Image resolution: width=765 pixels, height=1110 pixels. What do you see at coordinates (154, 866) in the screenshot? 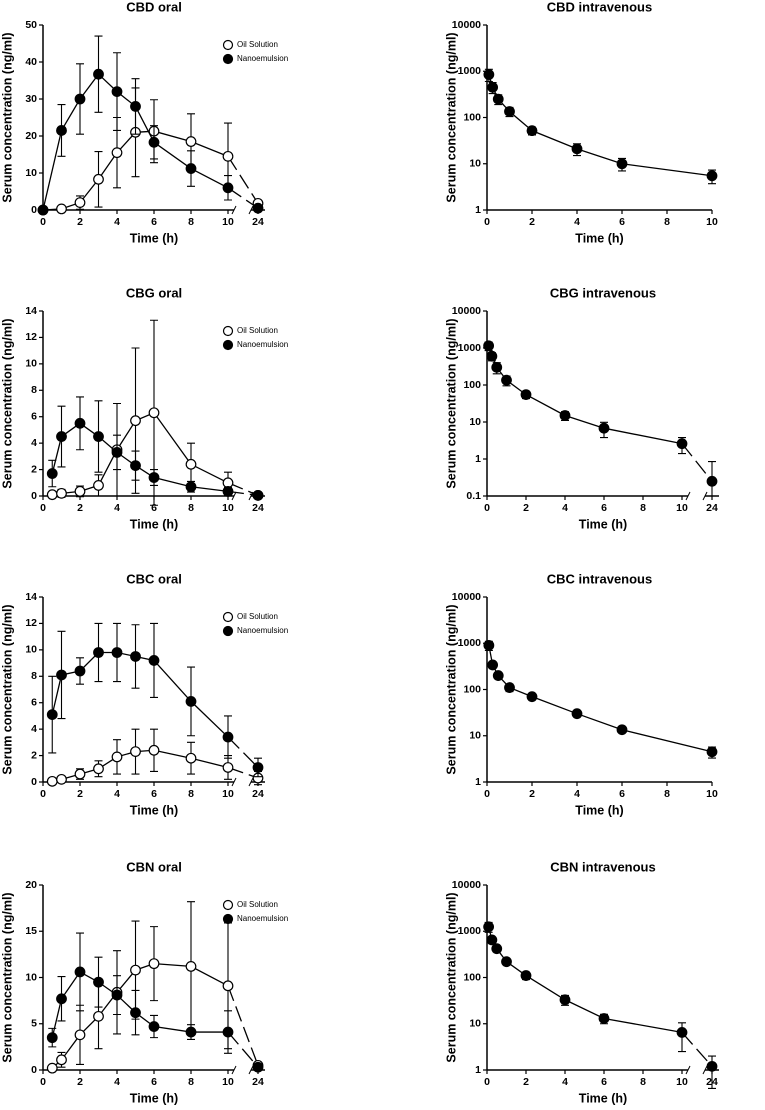
I see `chart-title: CBN oral` at bounding box center [154, 866].